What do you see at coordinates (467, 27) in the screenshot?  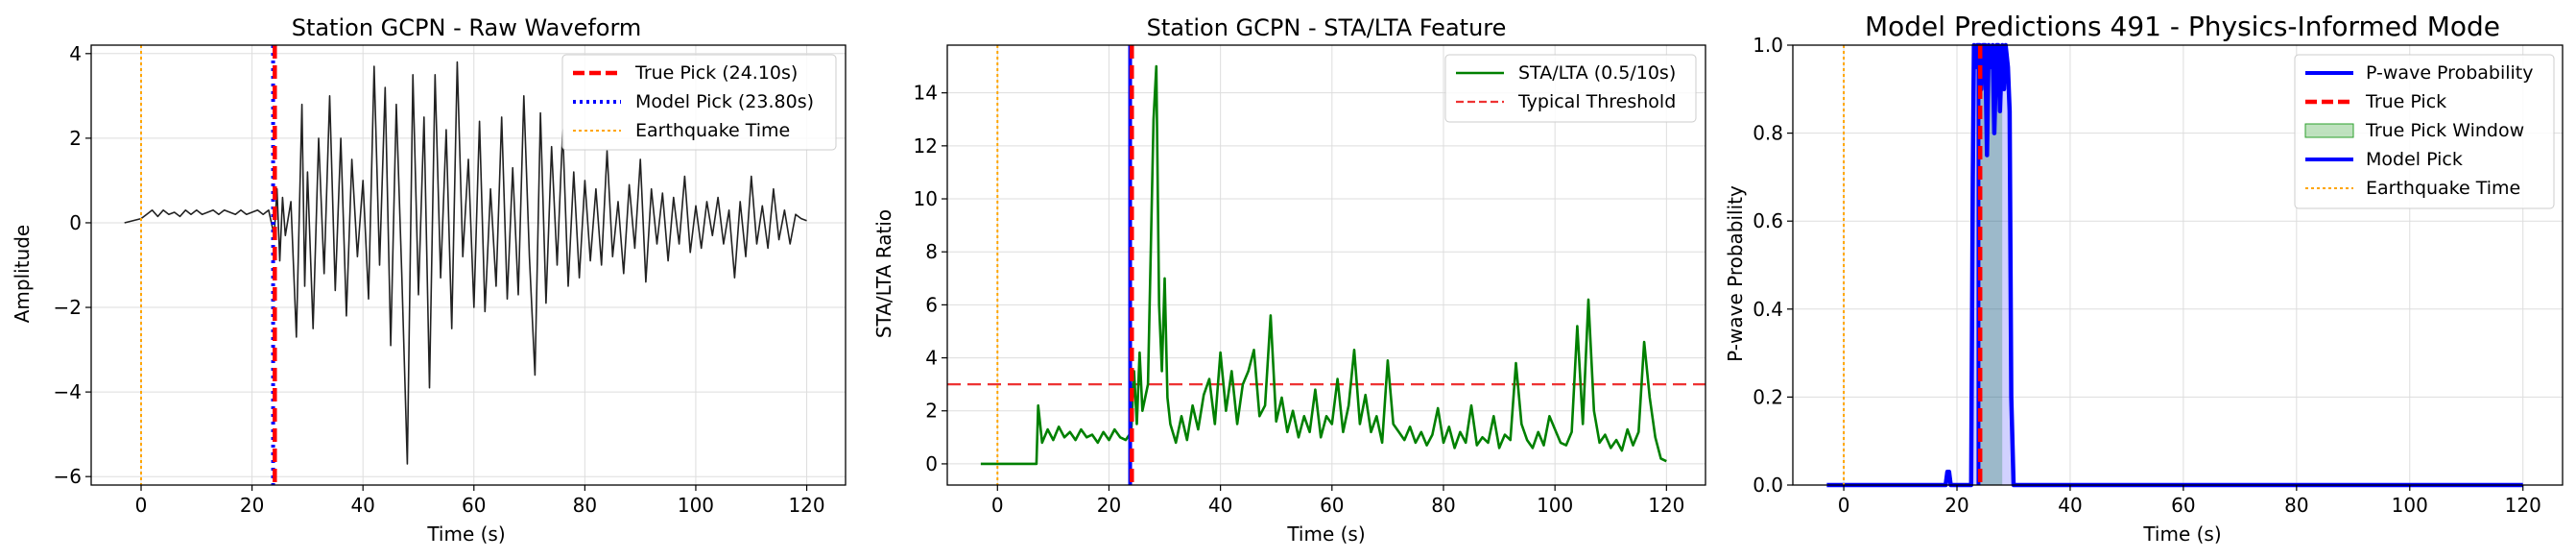 I see `panel-1-title: Station GCPN - Raw Waveform` at bounding box center [467, 27].